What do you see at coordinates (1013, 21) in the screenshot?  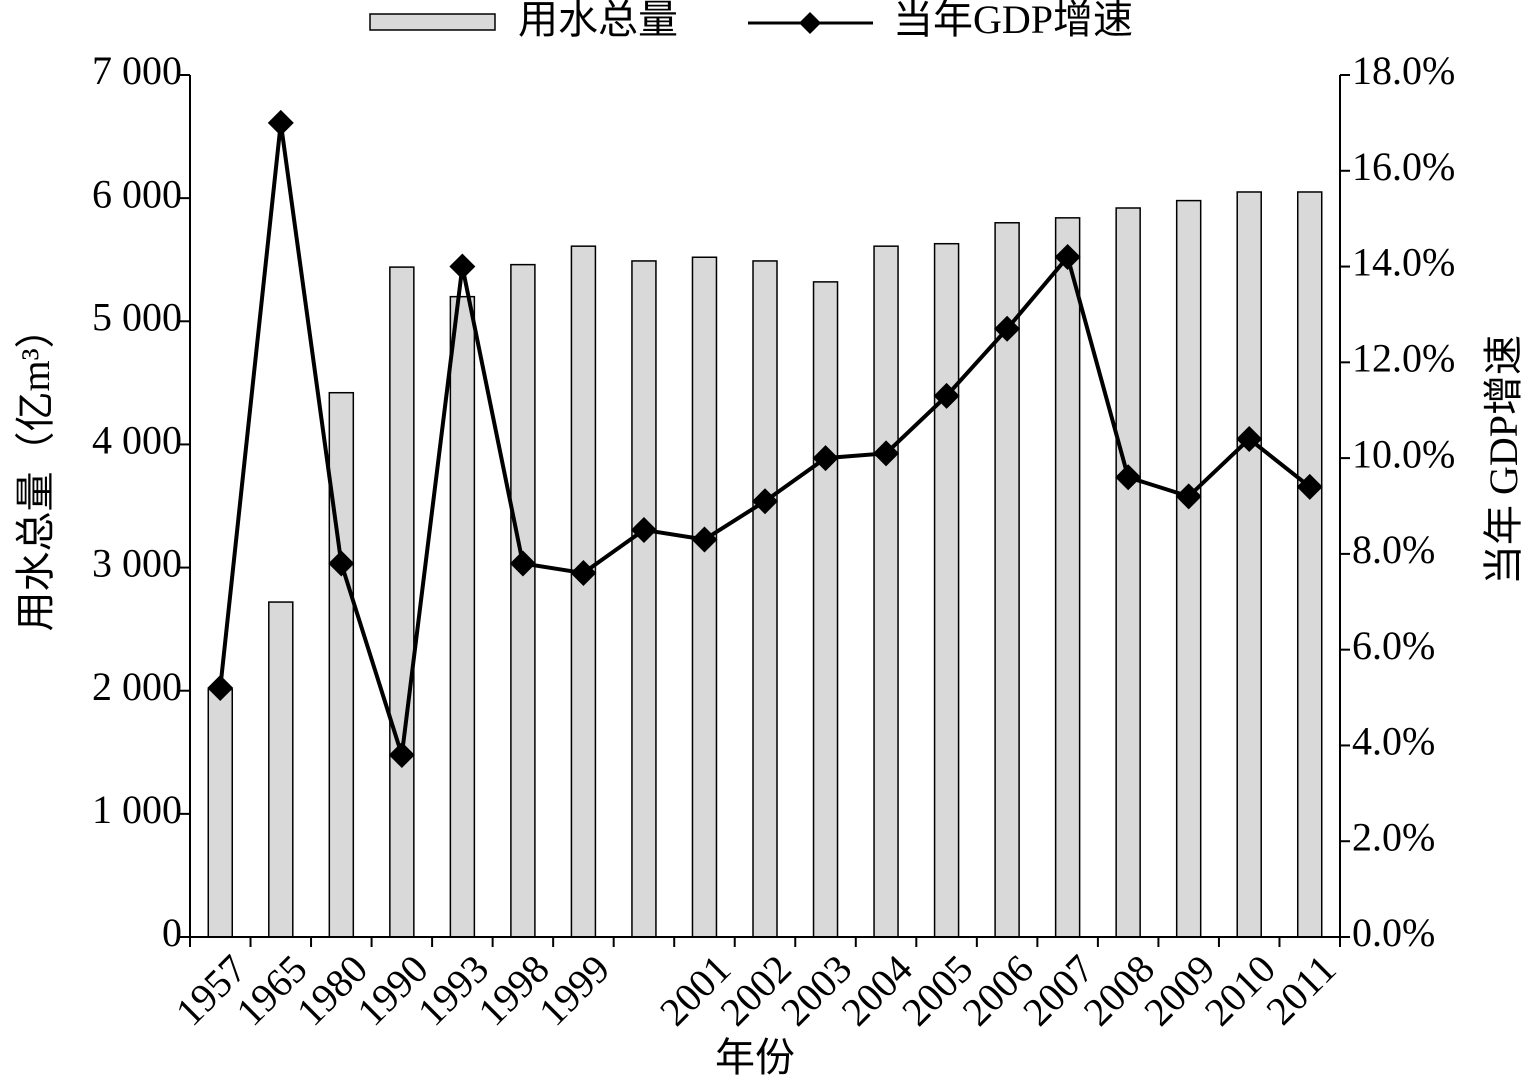 I see `legend-label: 当年GDP增速` at bounding box center [1013, 21].